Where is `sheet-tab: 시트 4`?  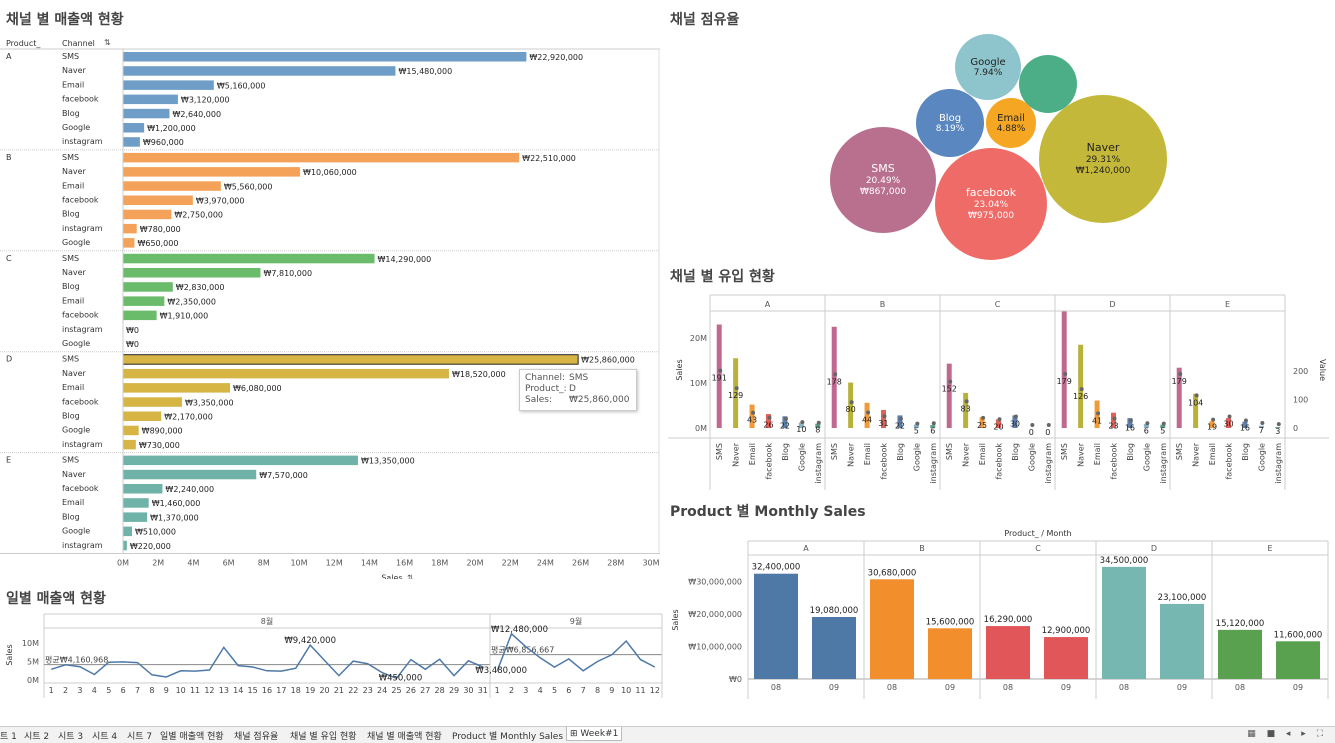
sheet-tab: 시트 4 is located at coordinates (105, 737).